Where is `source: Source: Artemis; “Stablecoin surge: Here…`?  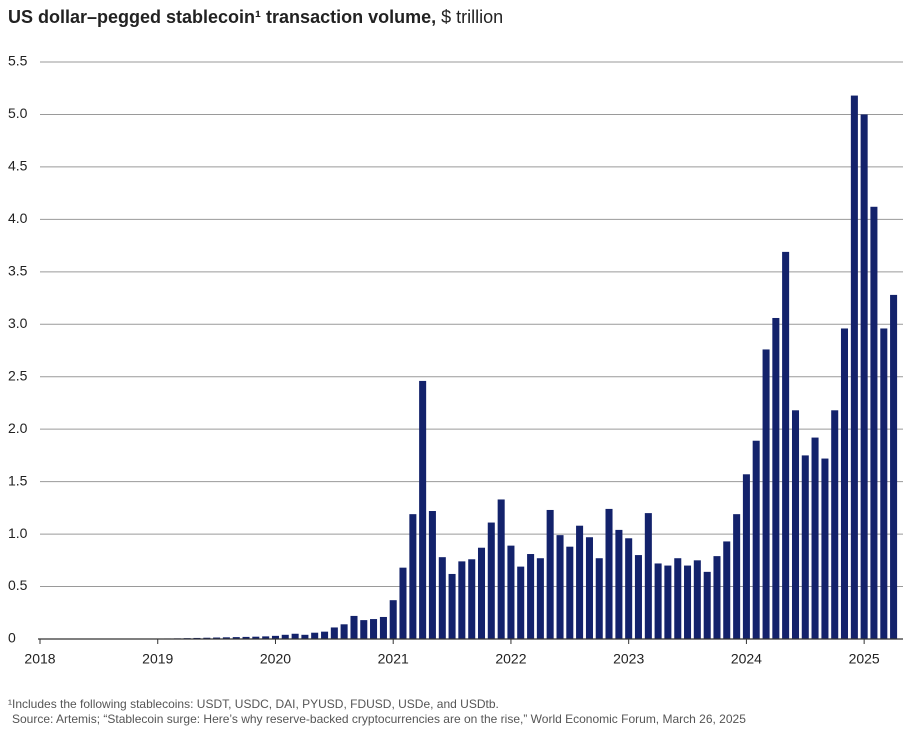 source: Source: Artemis; “Stablecoin surge: Here… is located at coordinates (379, 719).